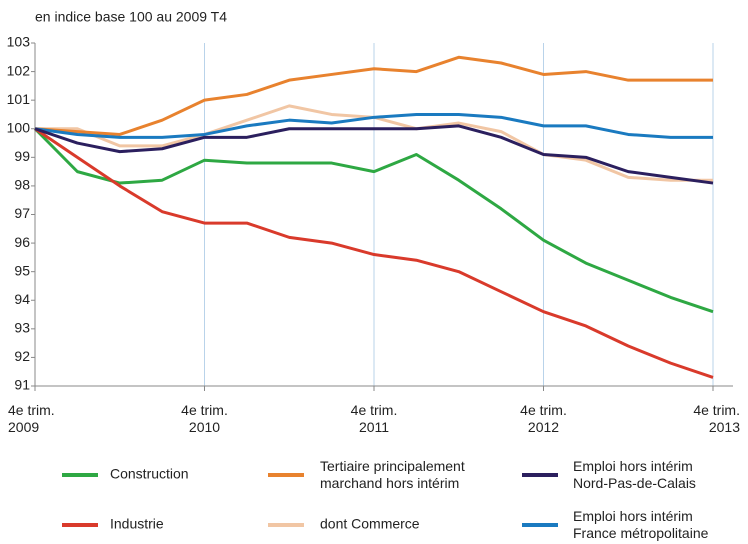 Image resolution: width=748 pixels, height=544 pixels. Describe the element at coordinates (22, 185) in the screenshot. I see `y-tick-label: 98` at that location.